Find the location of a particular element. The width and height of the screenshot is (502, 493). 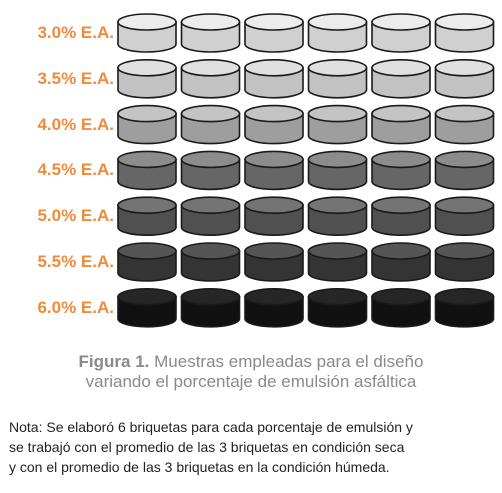

row-label: 5.0% E.A. is located at coordinates (75, 216).